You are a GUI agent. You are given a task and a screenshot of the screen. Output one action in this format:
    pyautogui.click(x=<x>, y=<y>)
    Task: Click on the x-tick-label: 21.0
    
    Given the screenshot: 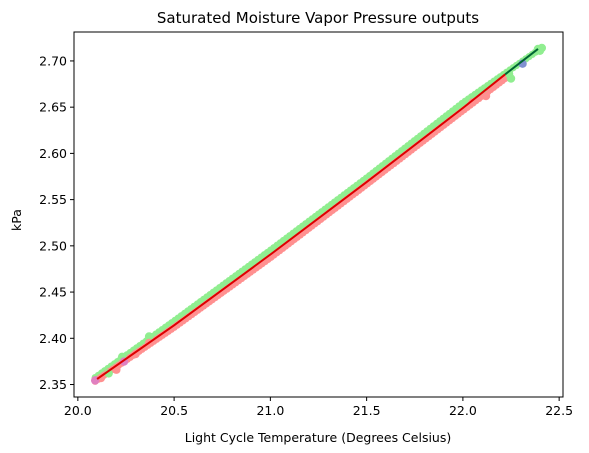 What is the action you would take?
    pyautogui.click(x=270, y=410)
    